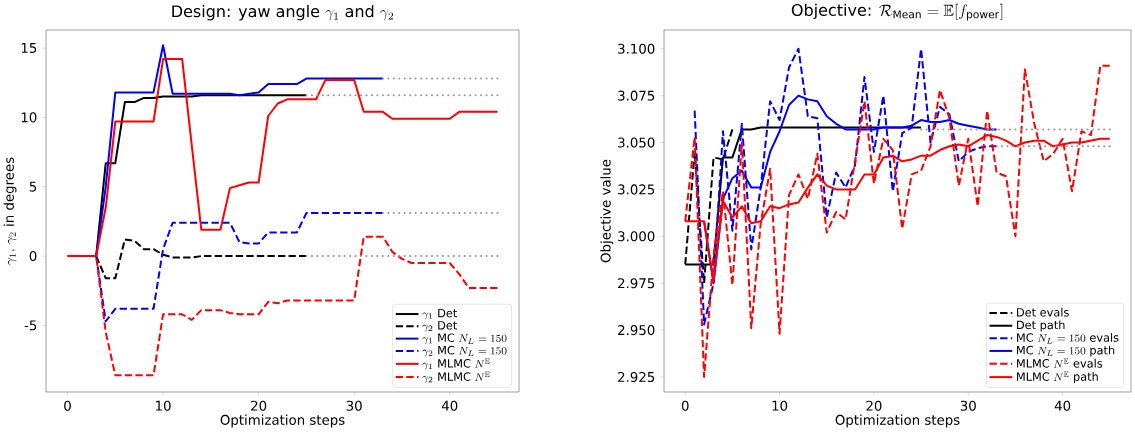 This screenshot has width=1135, height=435. Describe the element at coordinates (636, 142) in the screenshot. I see `y-tick-label: 3.050` at that location.